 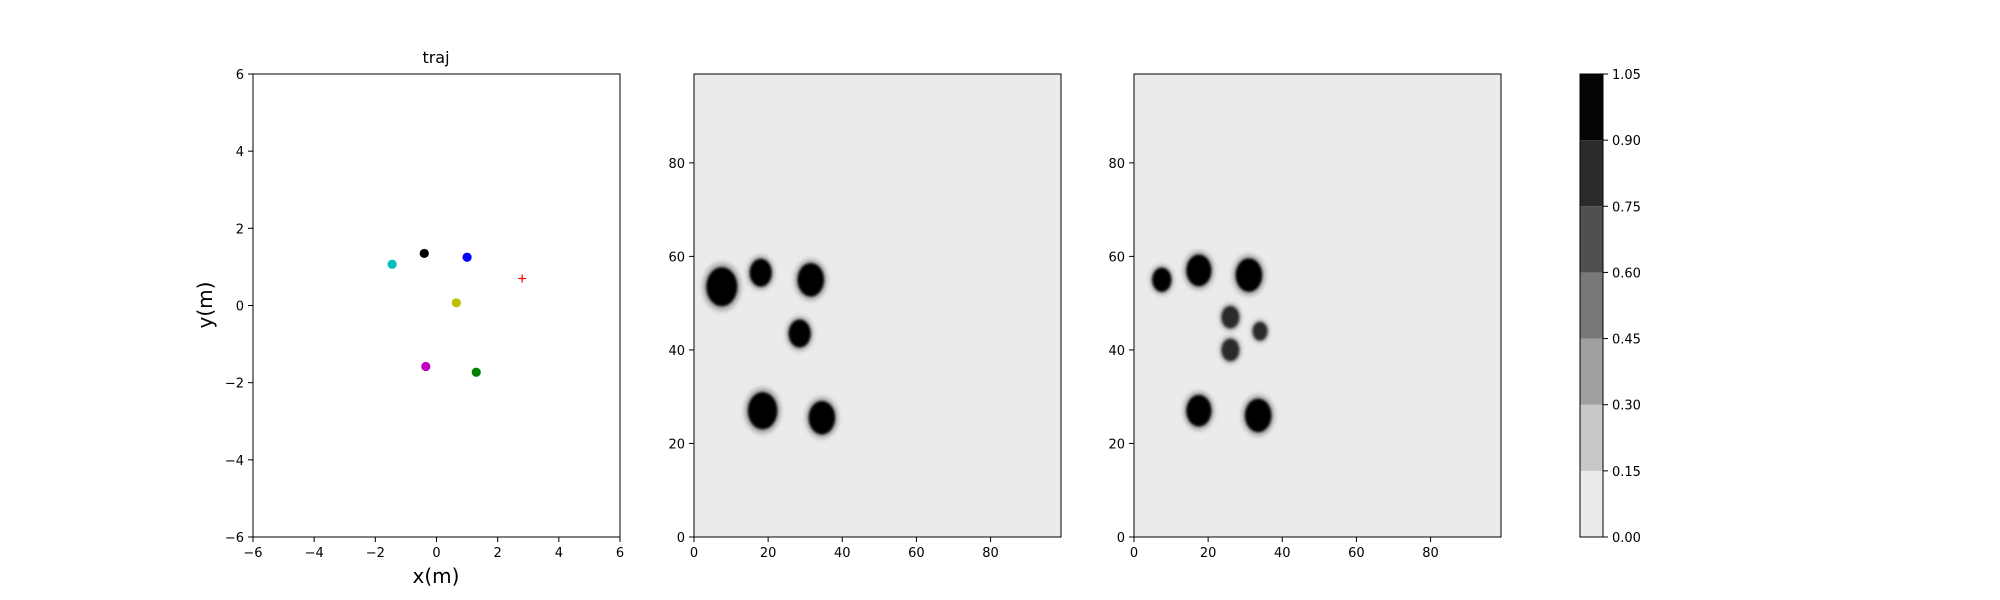 I want to click on traj-frame, so click(x=436, y=305).